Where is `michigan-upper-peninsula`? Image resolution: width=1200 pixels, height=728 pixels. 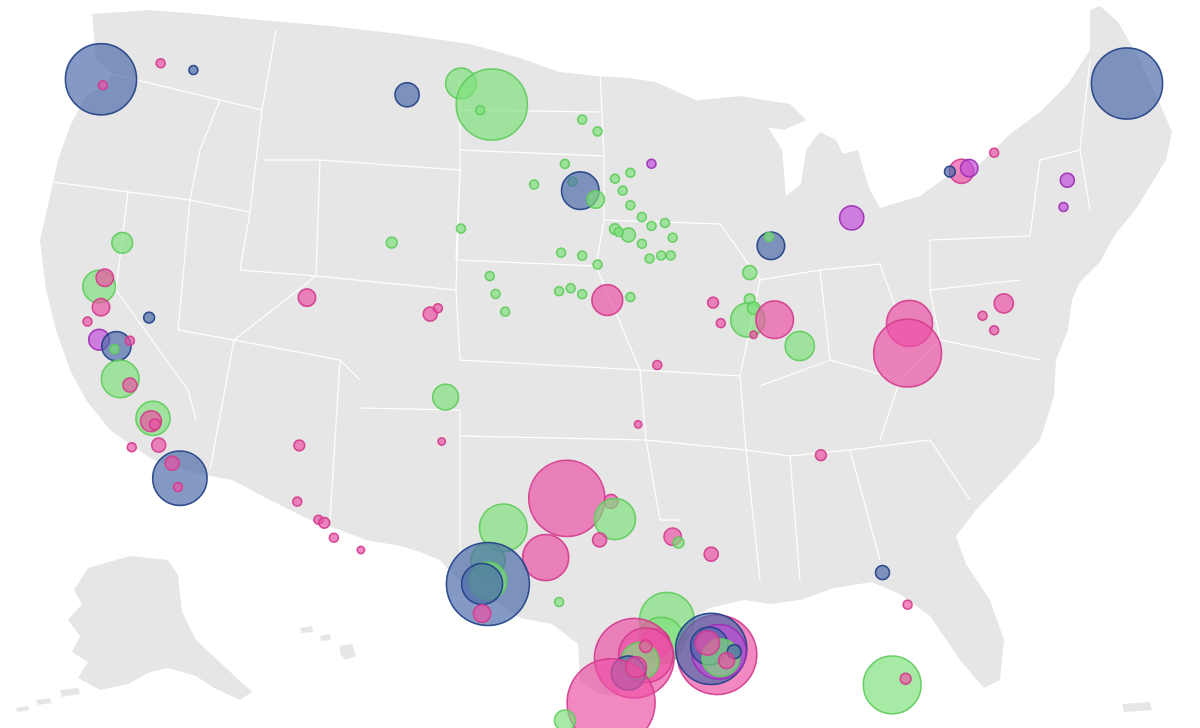 michigan-upper-peninsula is located at coordinates (743, 113).